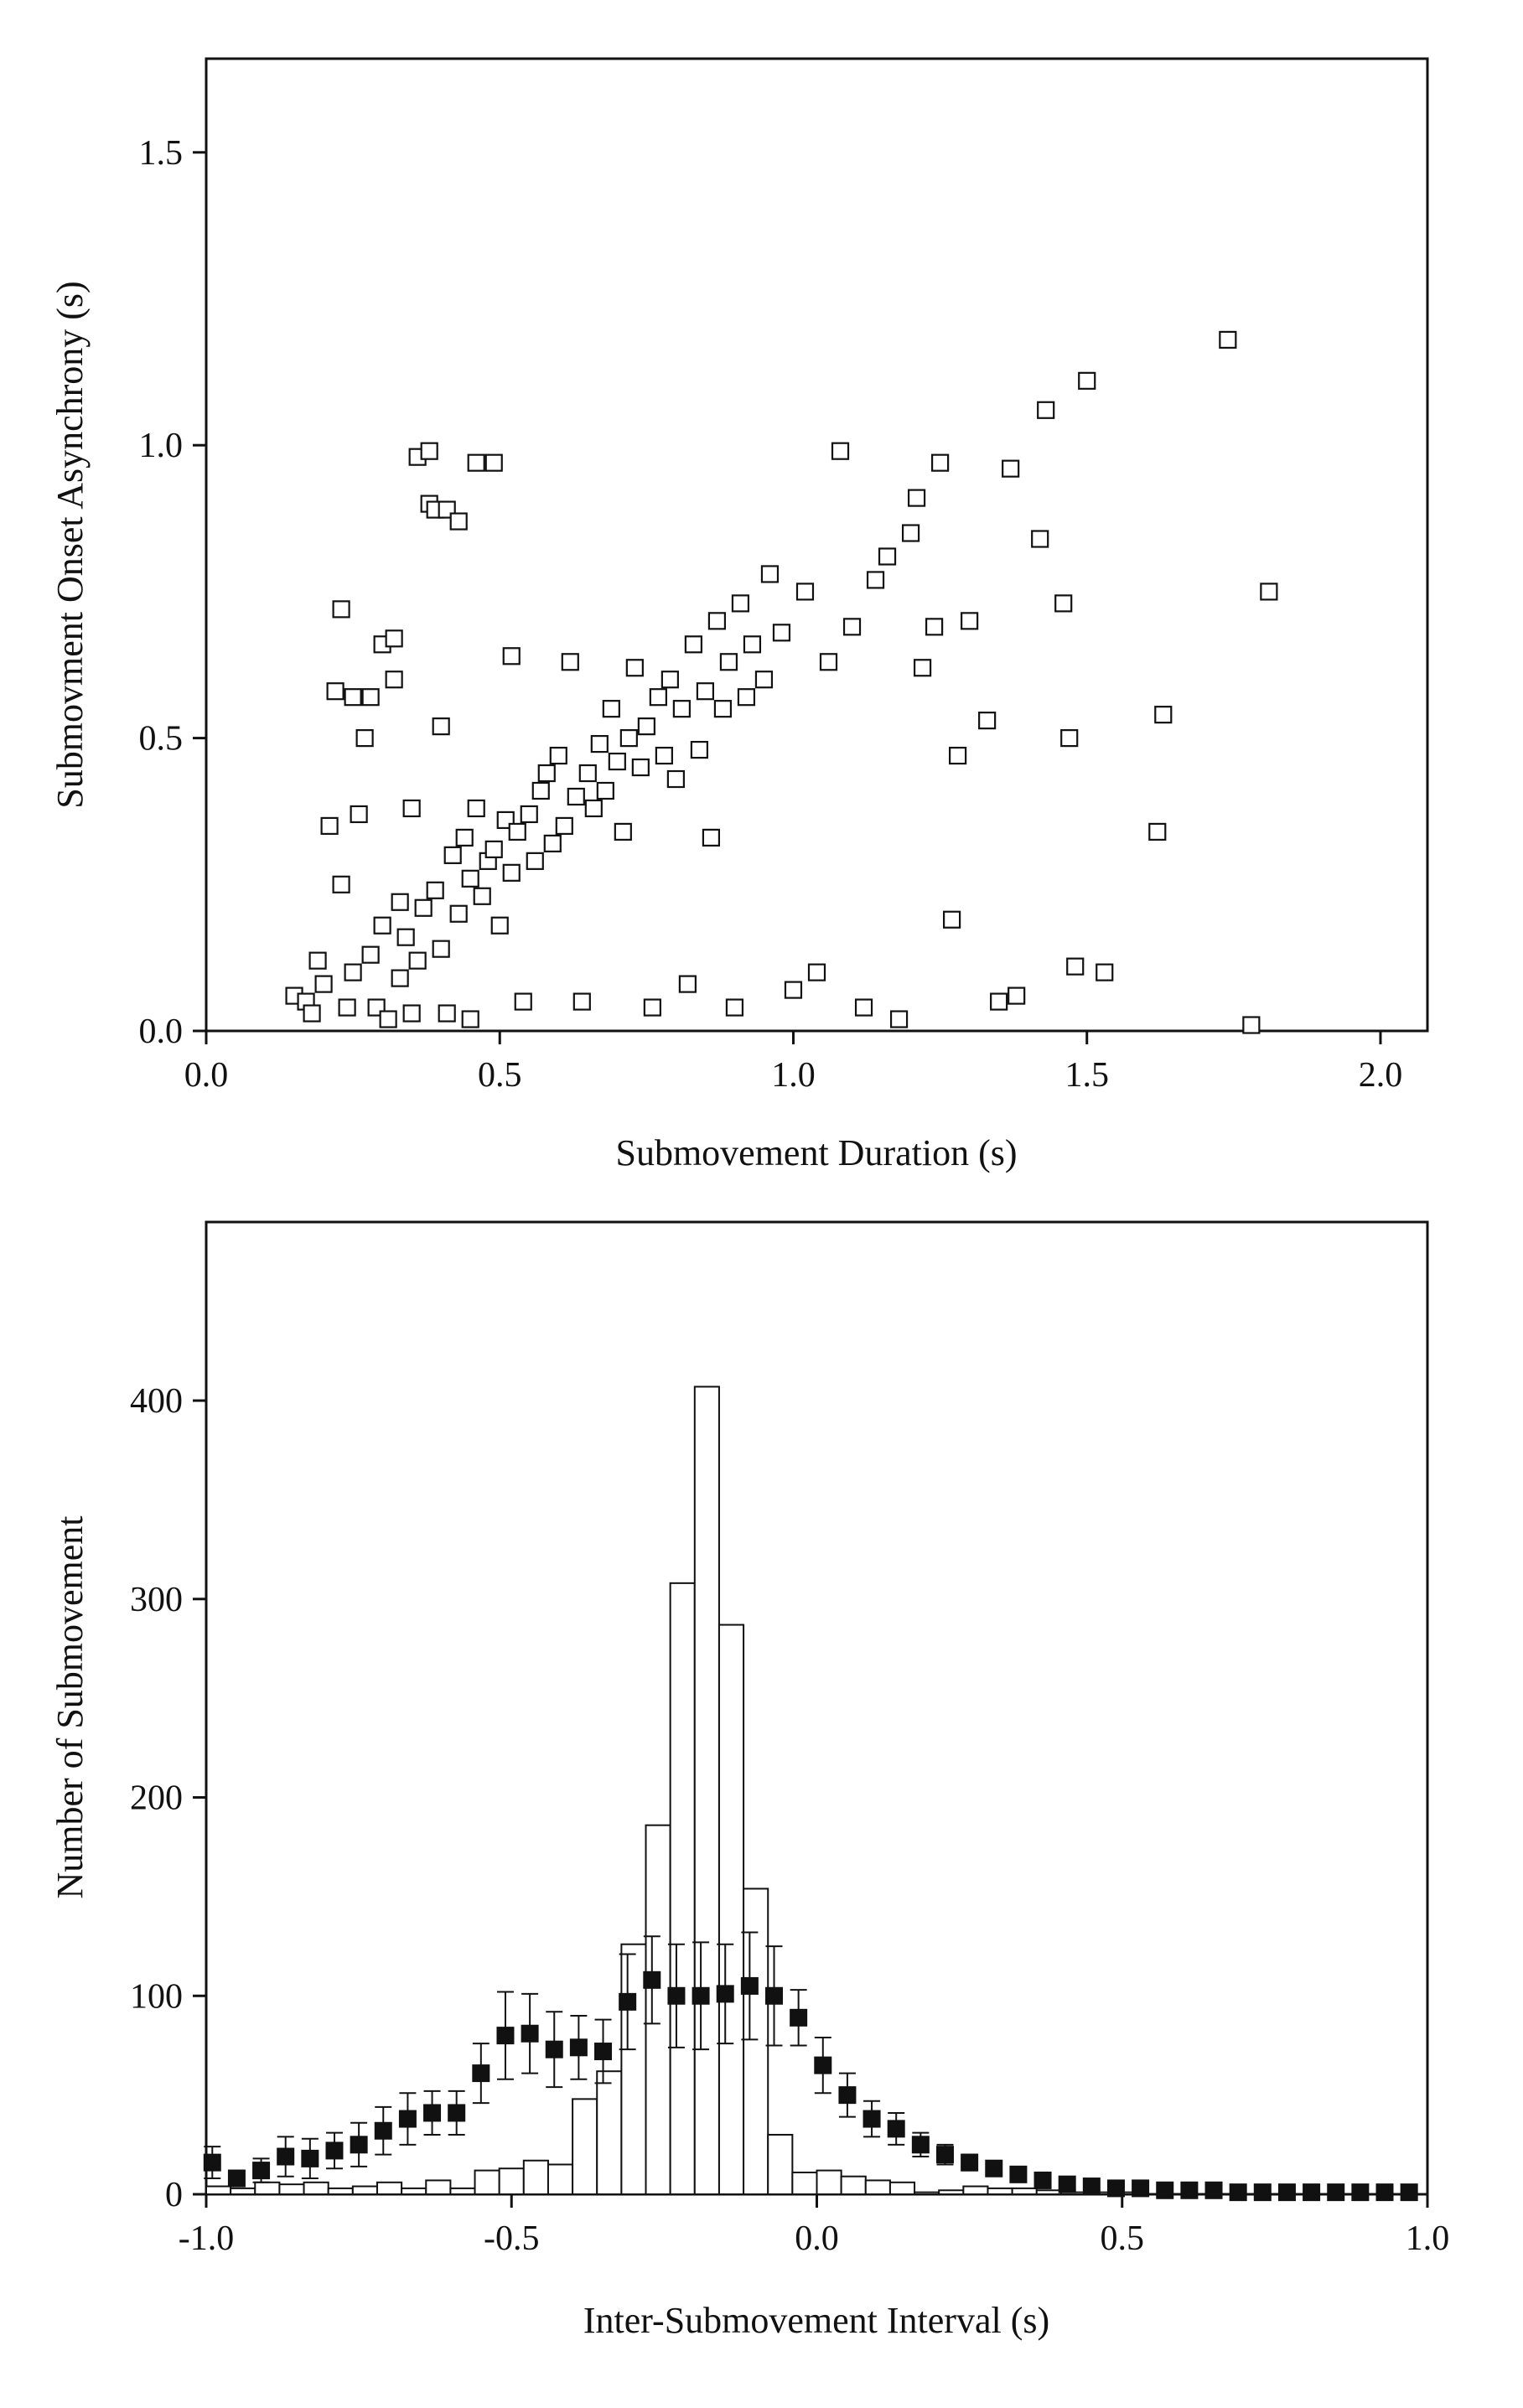 The width and height of the screenshot is (1523, 2408). What do you see at coordinates (172, 593) in the screenshot?
I see `scatter-y-ticks: 0.0 0.5 1.0 1.5` at bounding box center [172, 593].